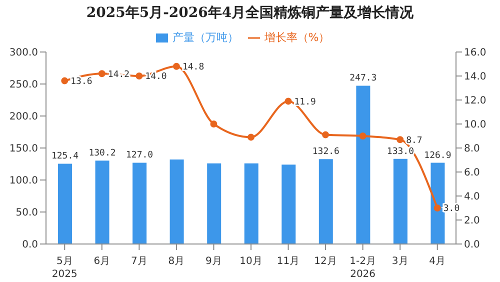  I want to click on data-label: 247.3, so click(363, 79).